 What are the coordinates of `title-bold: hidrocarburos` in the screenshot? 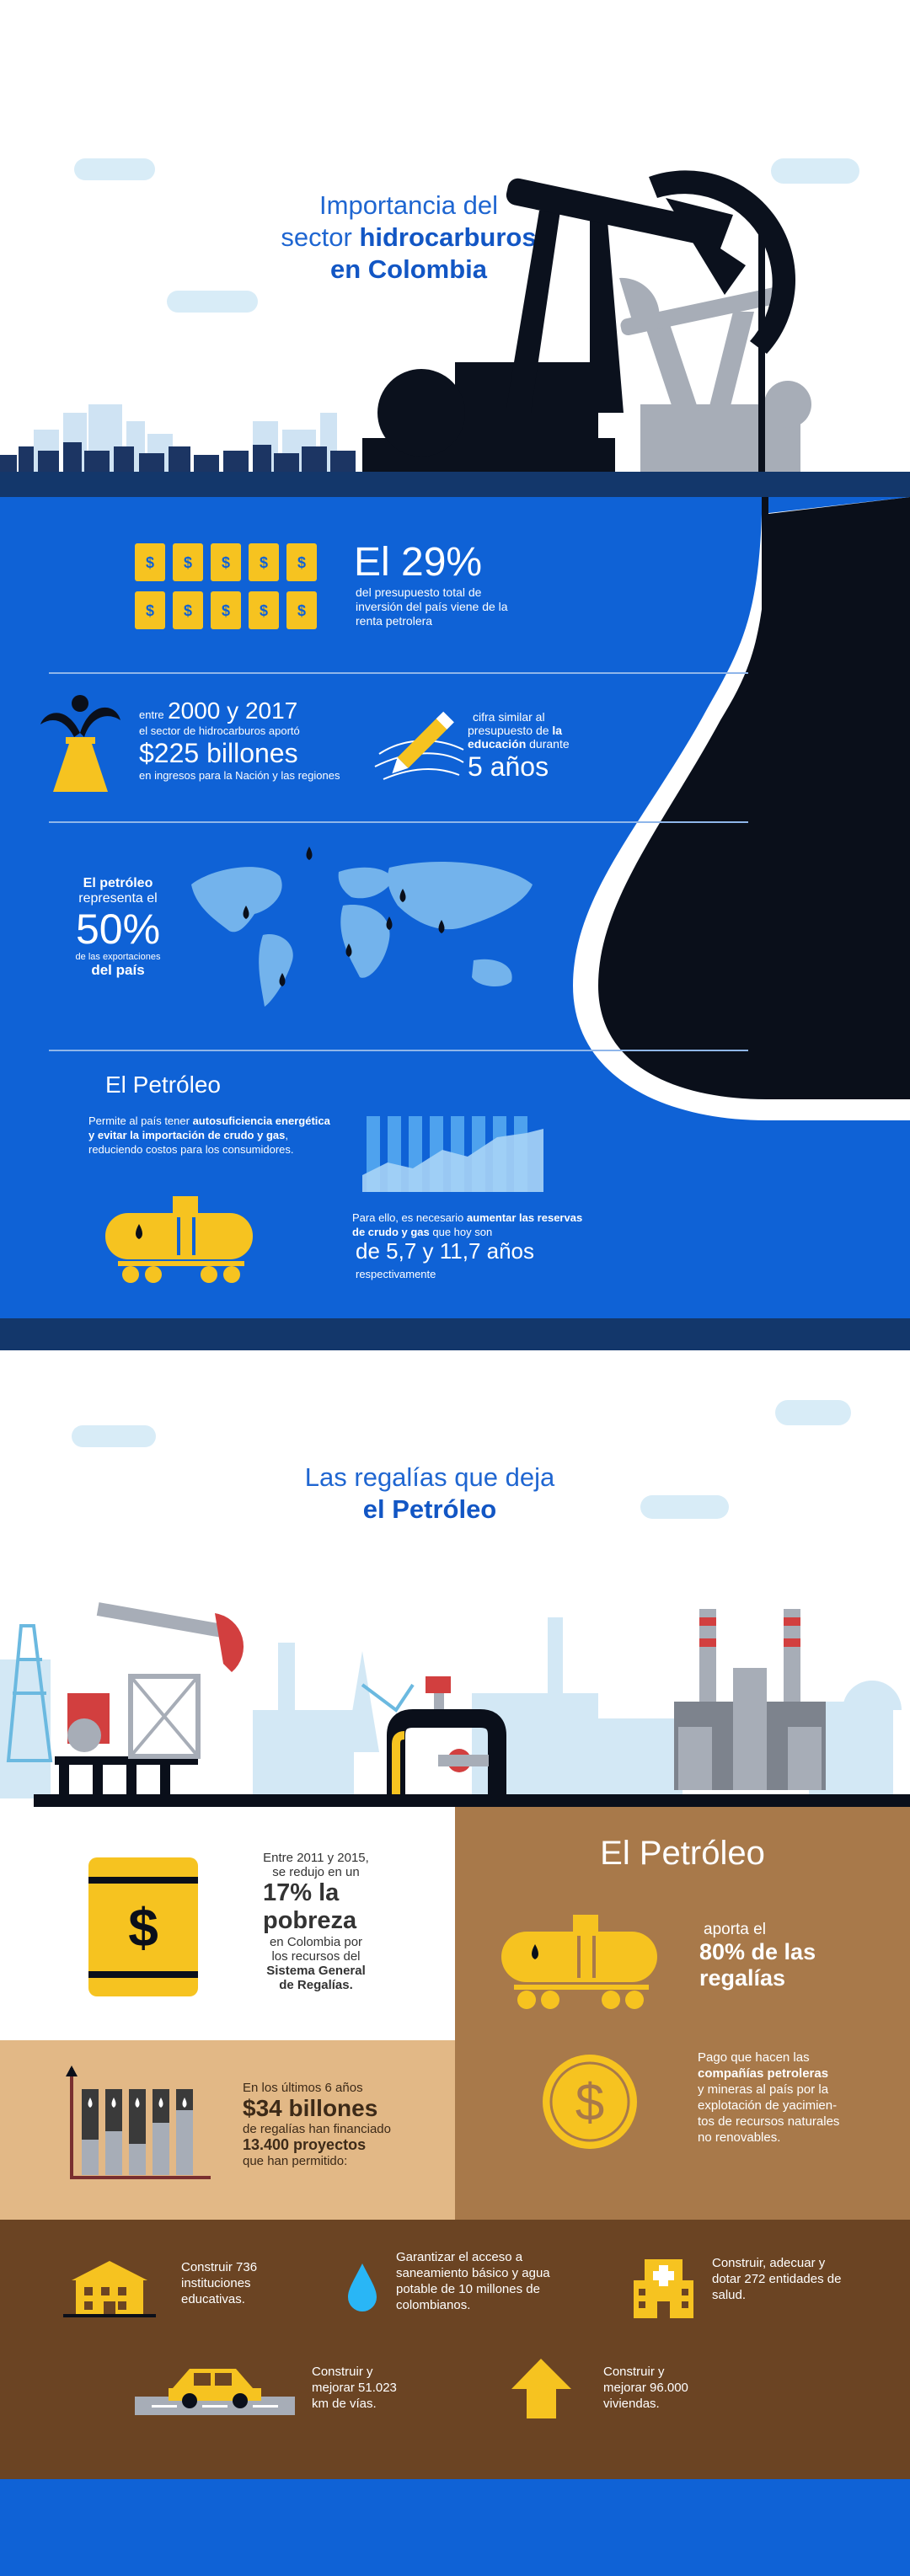 It's located at (448, 237).